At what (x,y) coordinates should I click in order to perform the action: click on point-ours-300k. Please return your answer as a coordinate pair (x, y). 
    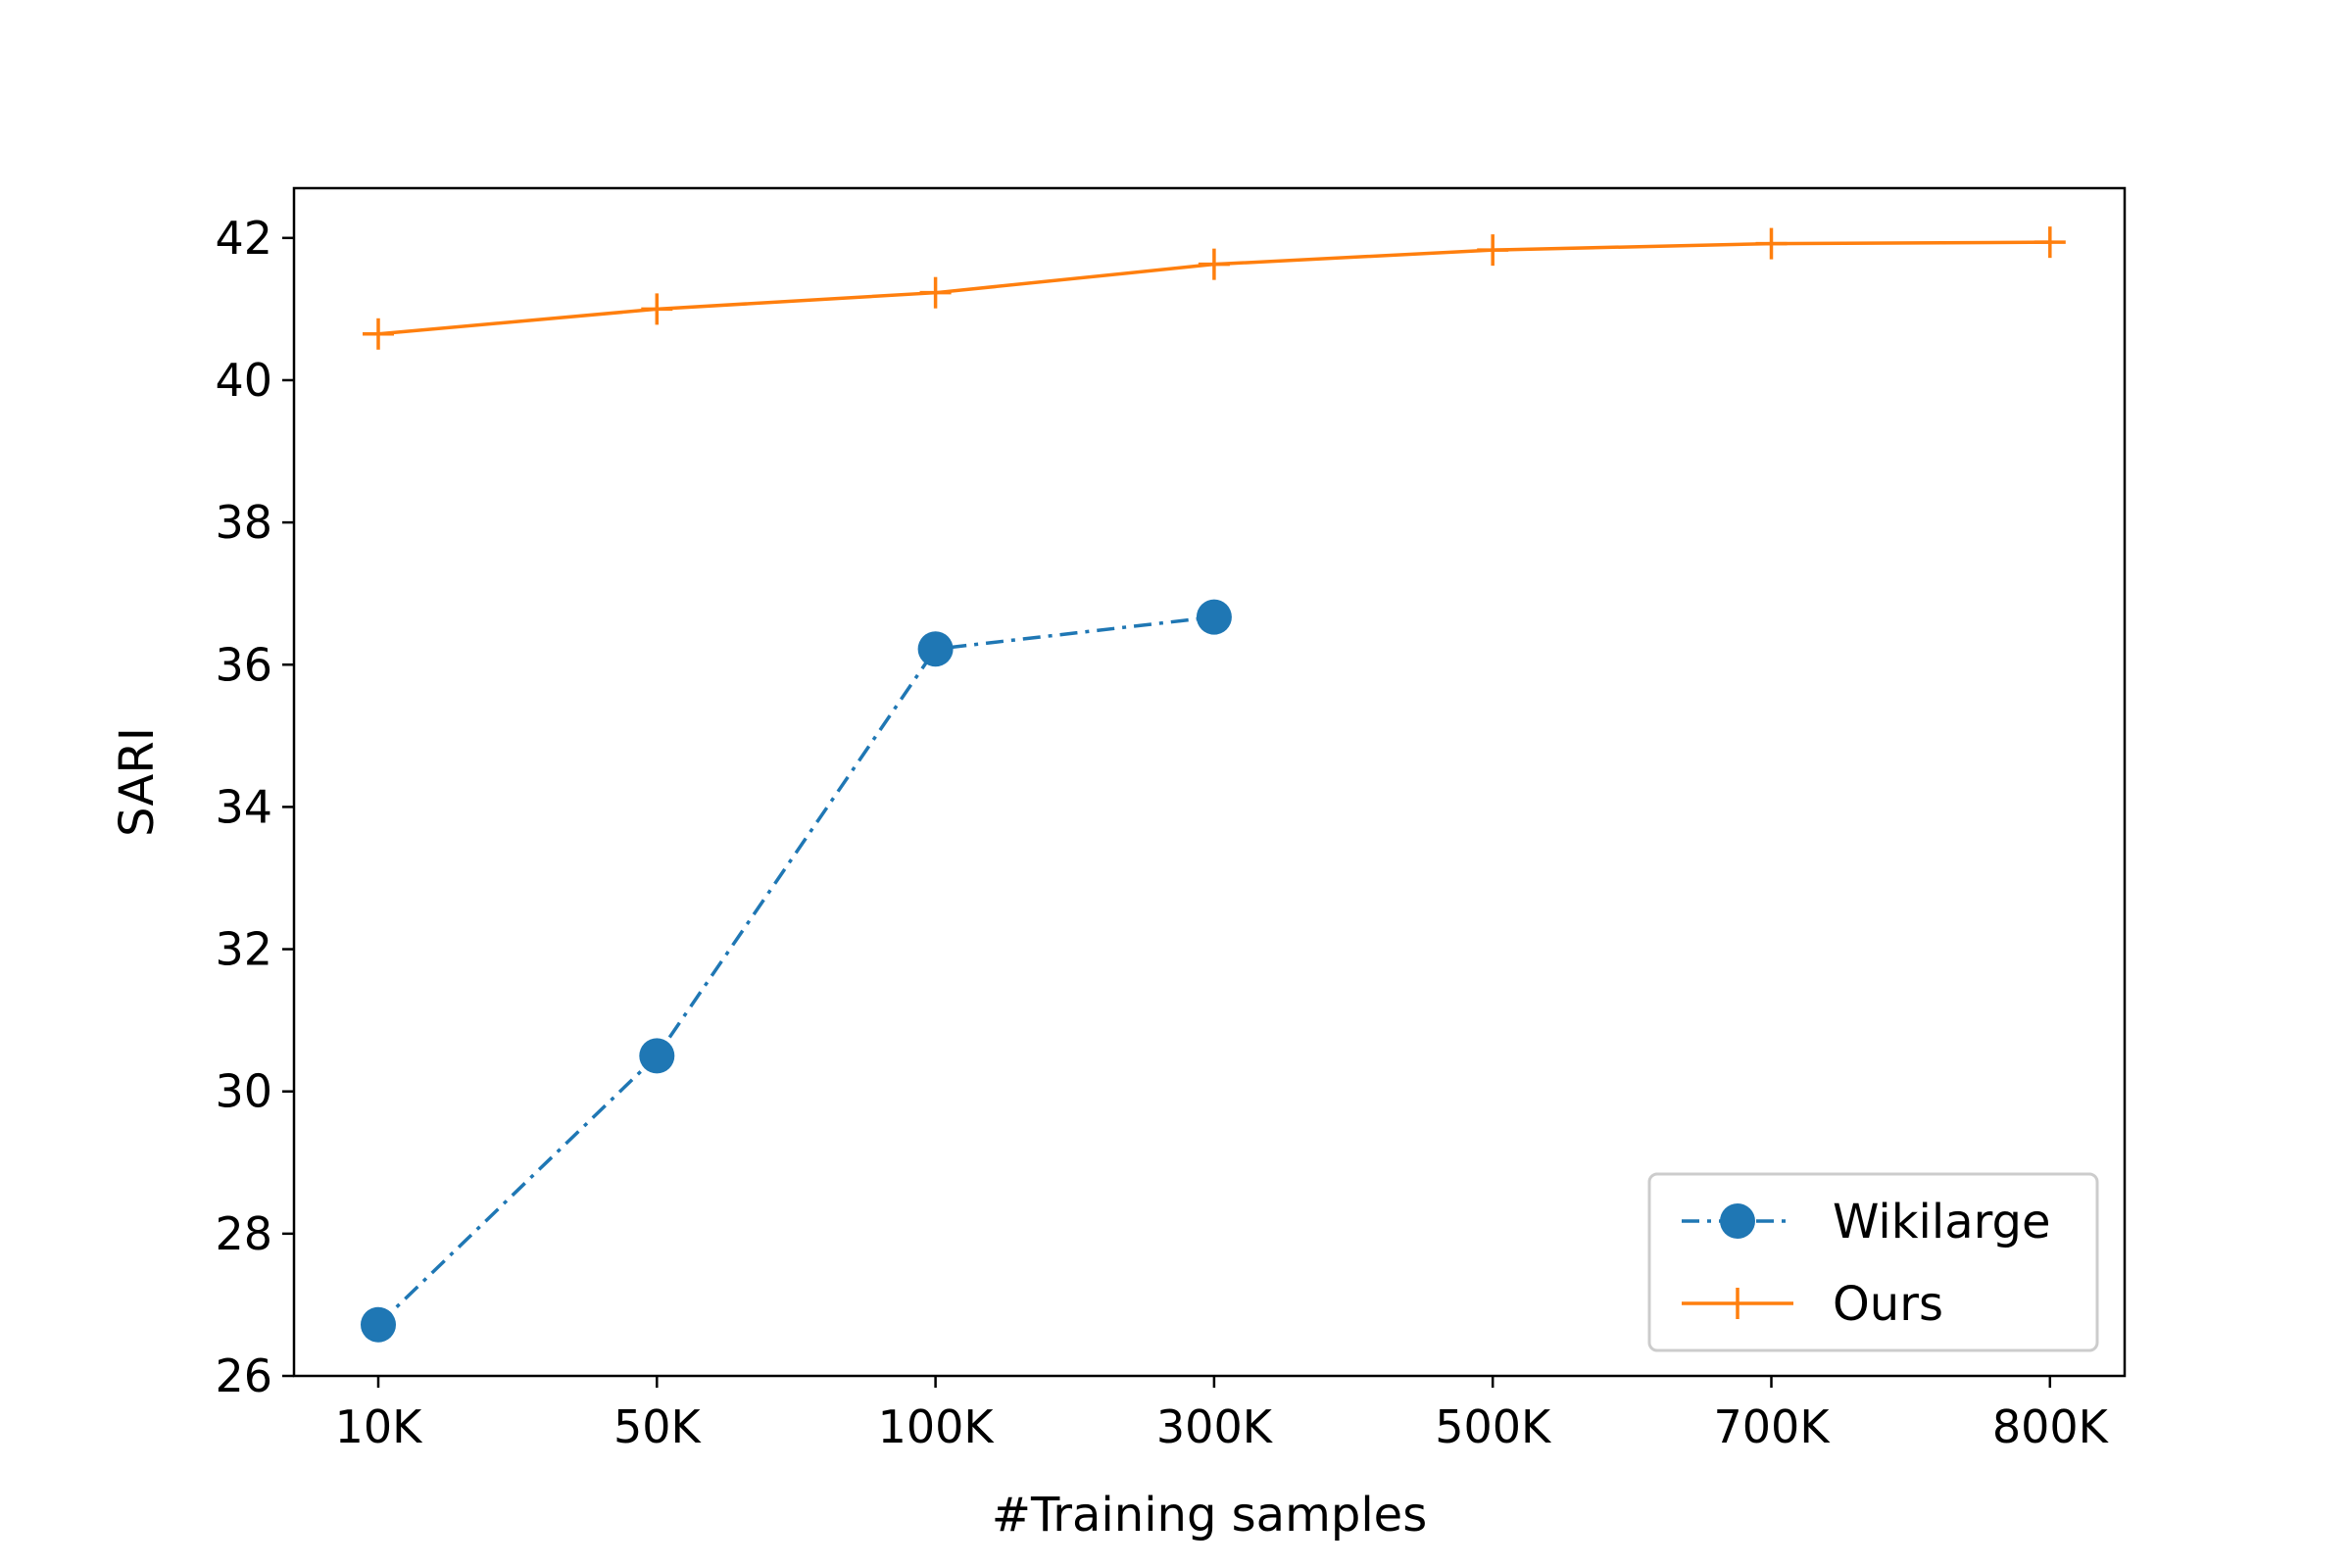
    Looking at the image, I should click on (1214, 264).